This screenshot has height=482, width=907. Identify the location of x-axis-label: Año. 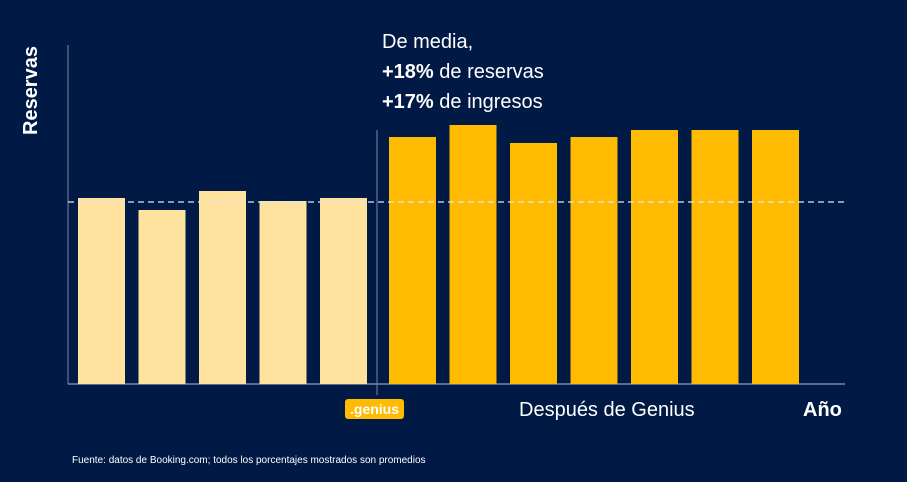
(822, 410).